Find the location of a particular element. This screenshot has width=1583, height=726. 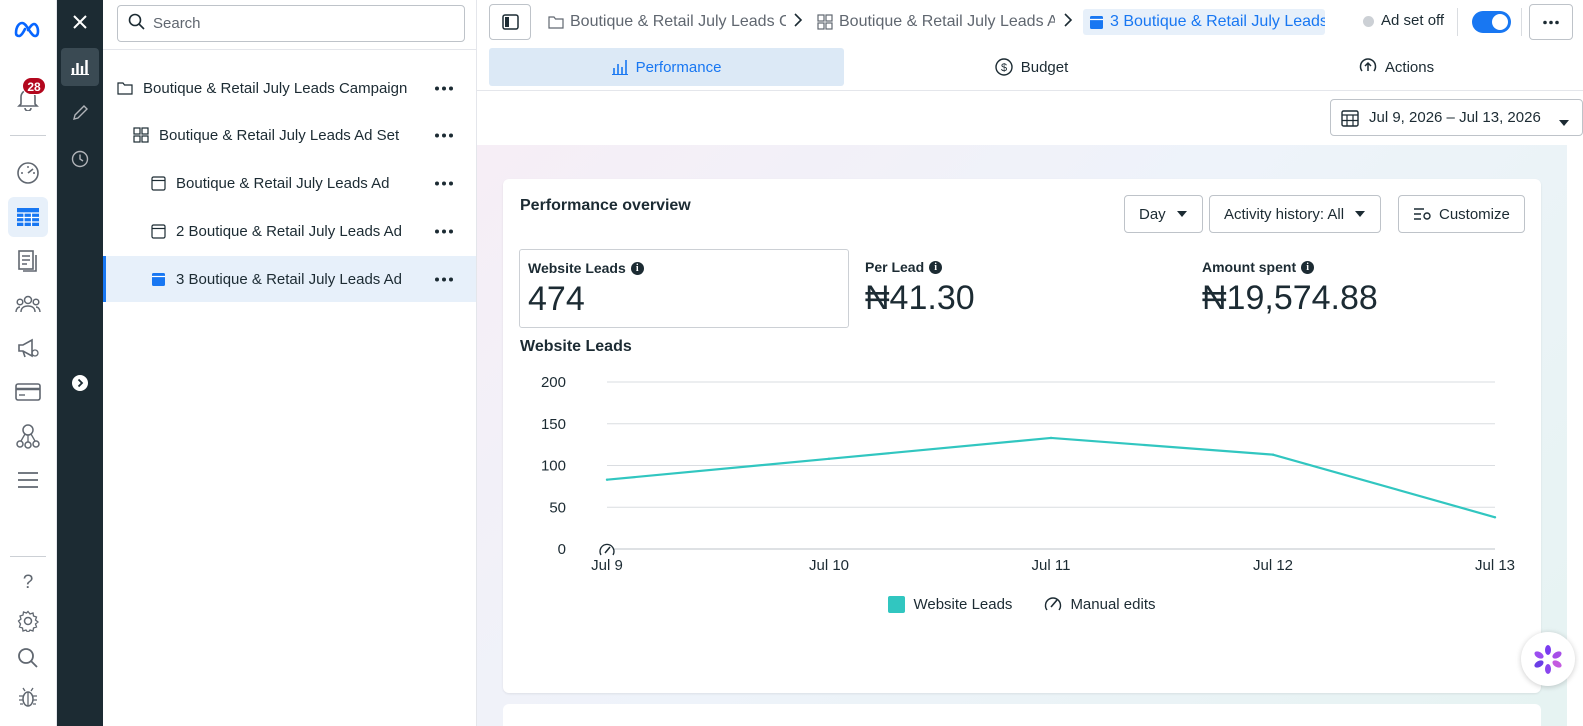

metric-value: ₦41.30 is located at coordinates (920, 298).